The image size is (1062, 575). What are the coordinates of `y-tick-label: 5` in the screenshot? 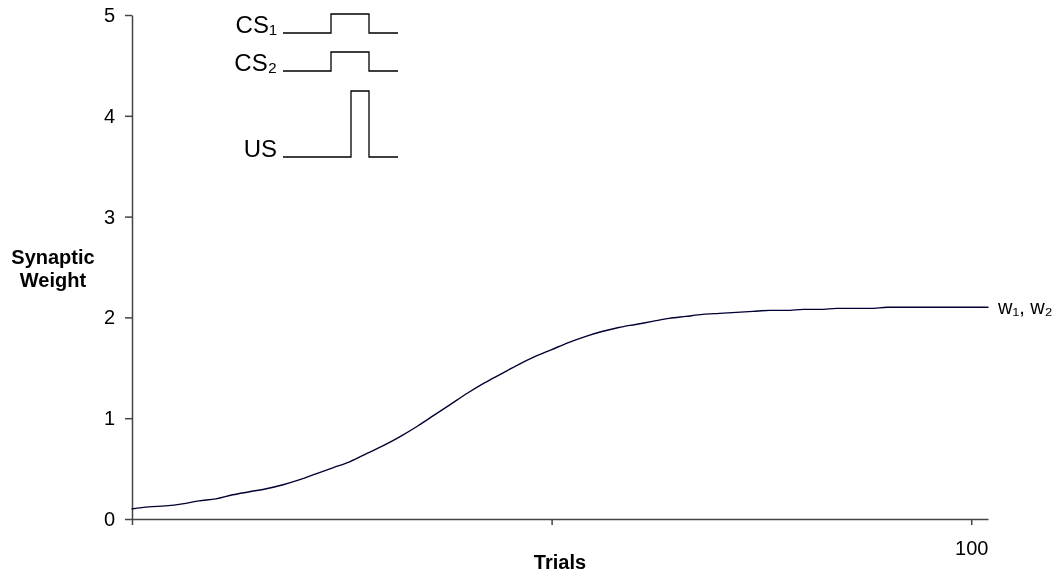 It's located at (109, 14).